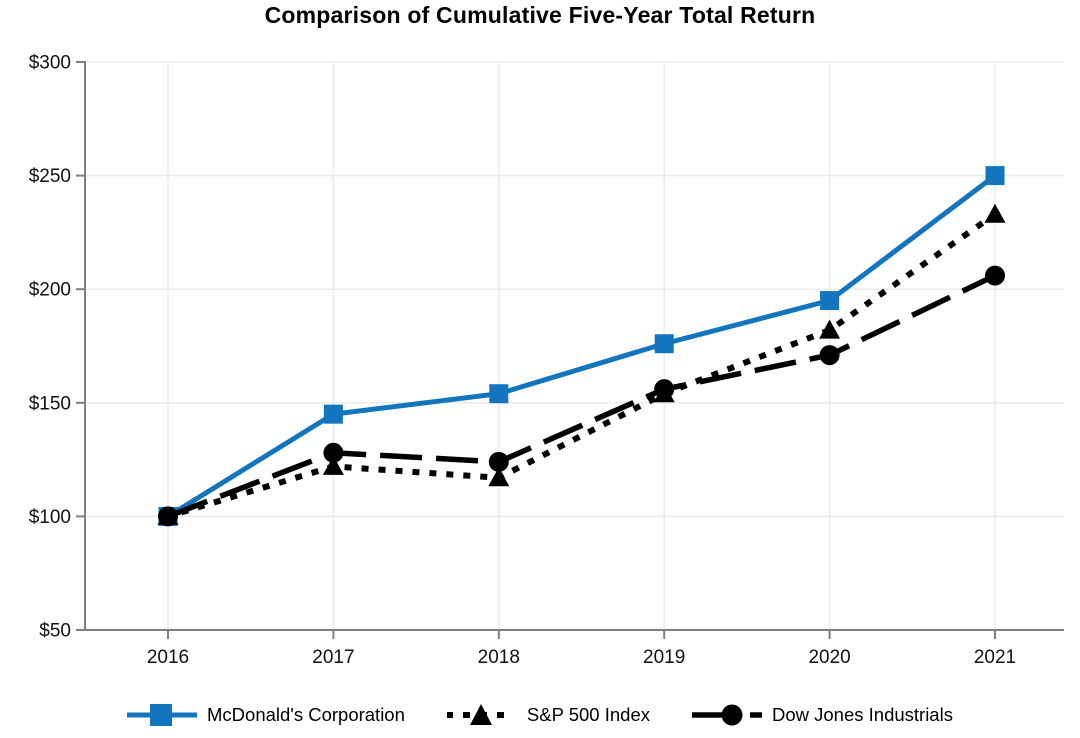 The width and height of the screenshot is (1080, 738). I want to click on x-axis-tick-label: 2020, so click(829, 657).